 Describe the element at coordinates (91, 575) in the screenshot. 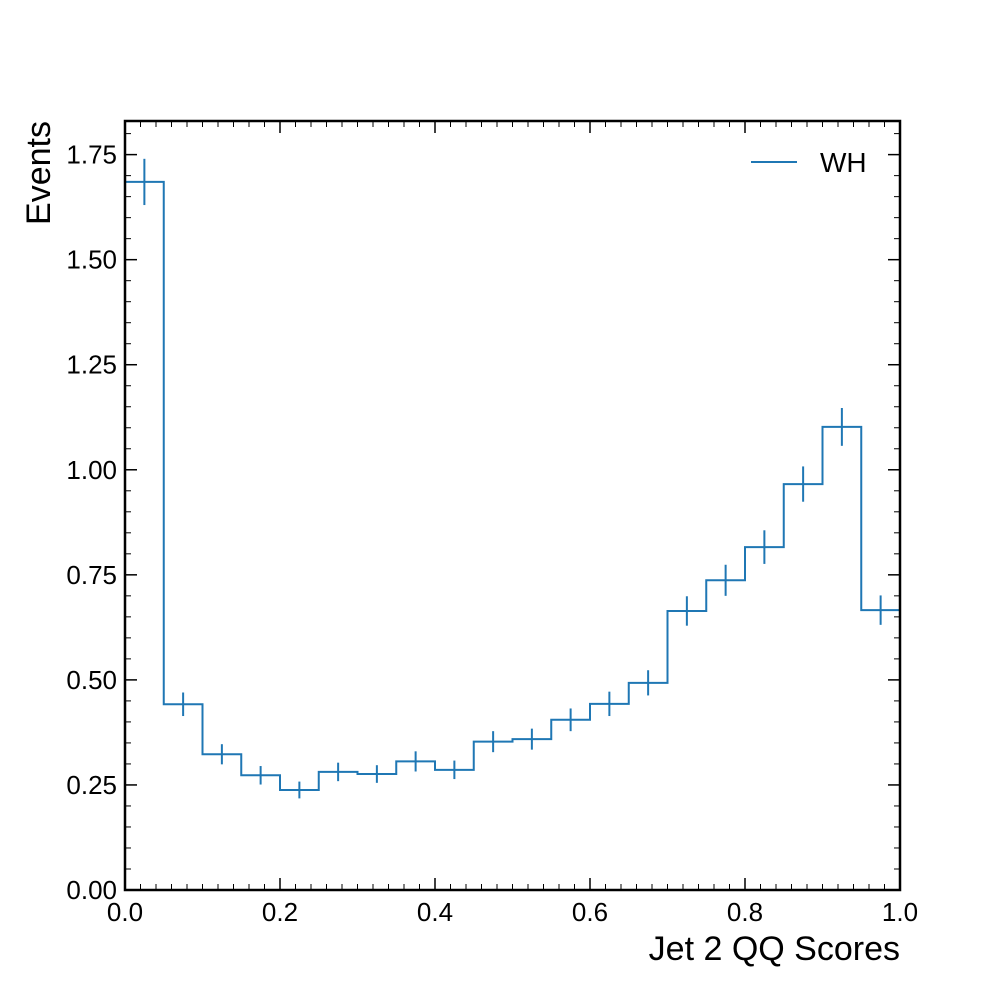

I see `y-tick-label: 0.75` at that location.